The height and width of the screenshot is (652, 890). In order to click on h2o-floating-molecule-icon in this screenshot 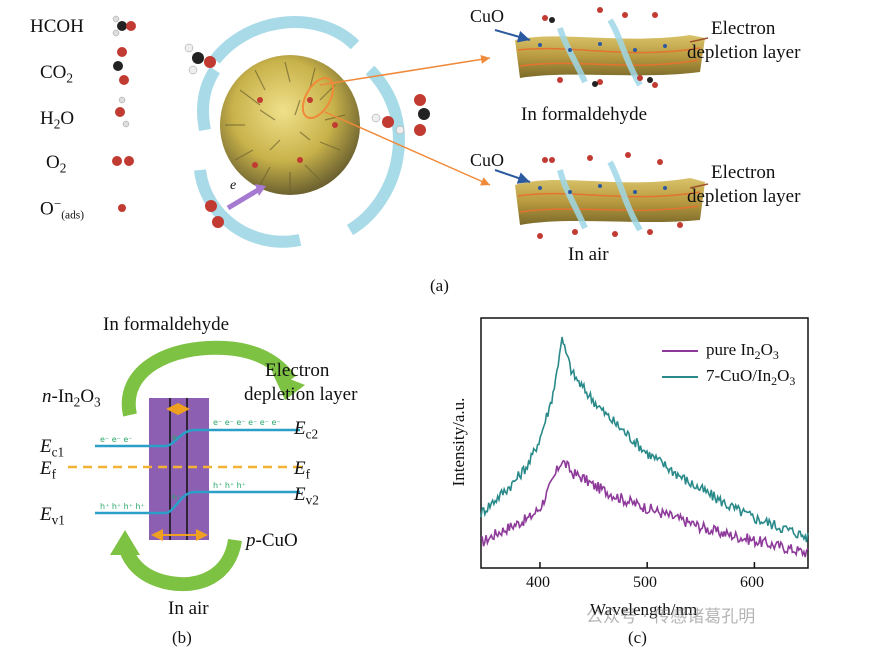, I will do `click(388, 124)`.